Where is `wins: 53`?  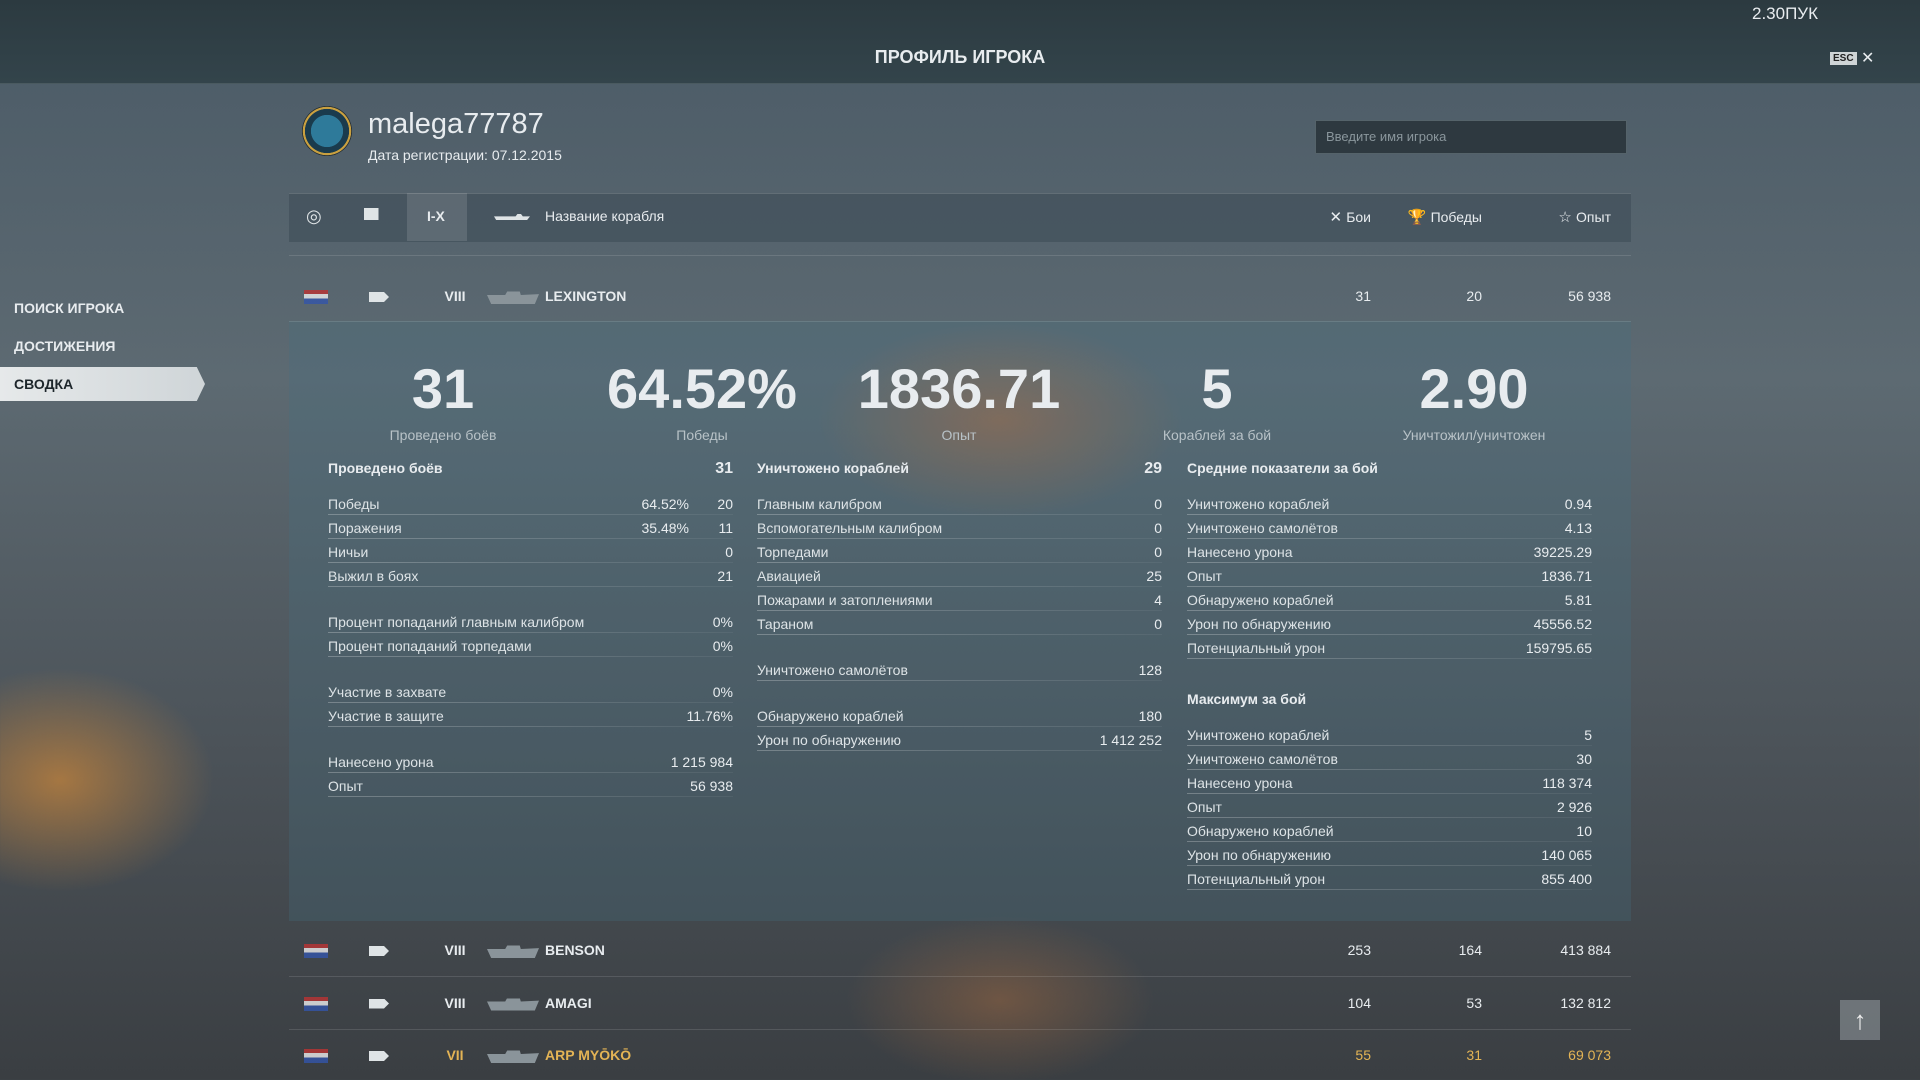 wins: 53 is located at coordinates (1474, 1002).